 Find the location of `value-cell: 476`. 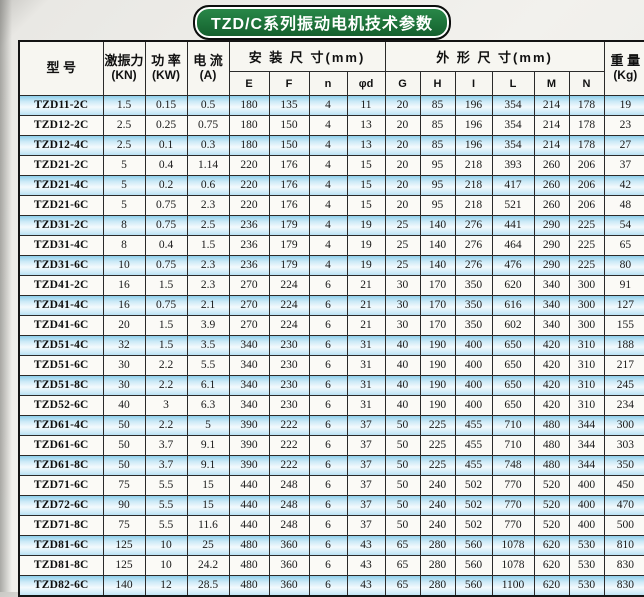

value-cell: 476 is located at coordinates (513, 265).